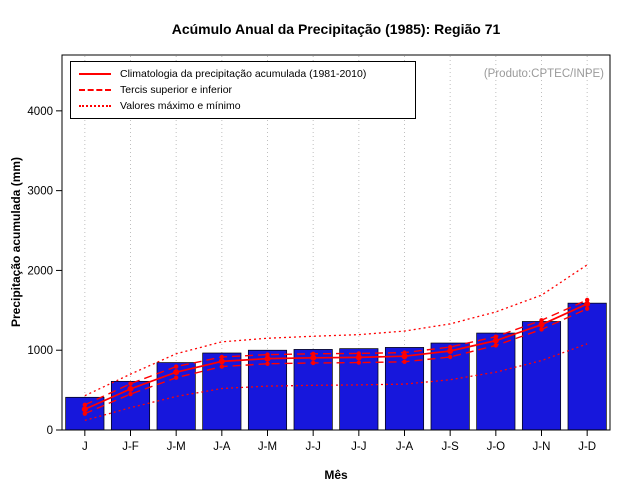 Image resolution: width=640 pixels, height=500 pixels. What do you see at coordinates (40, 112) in the screenshot?
I see `y-tick-label: 4000` at bounding box center [40, 112].